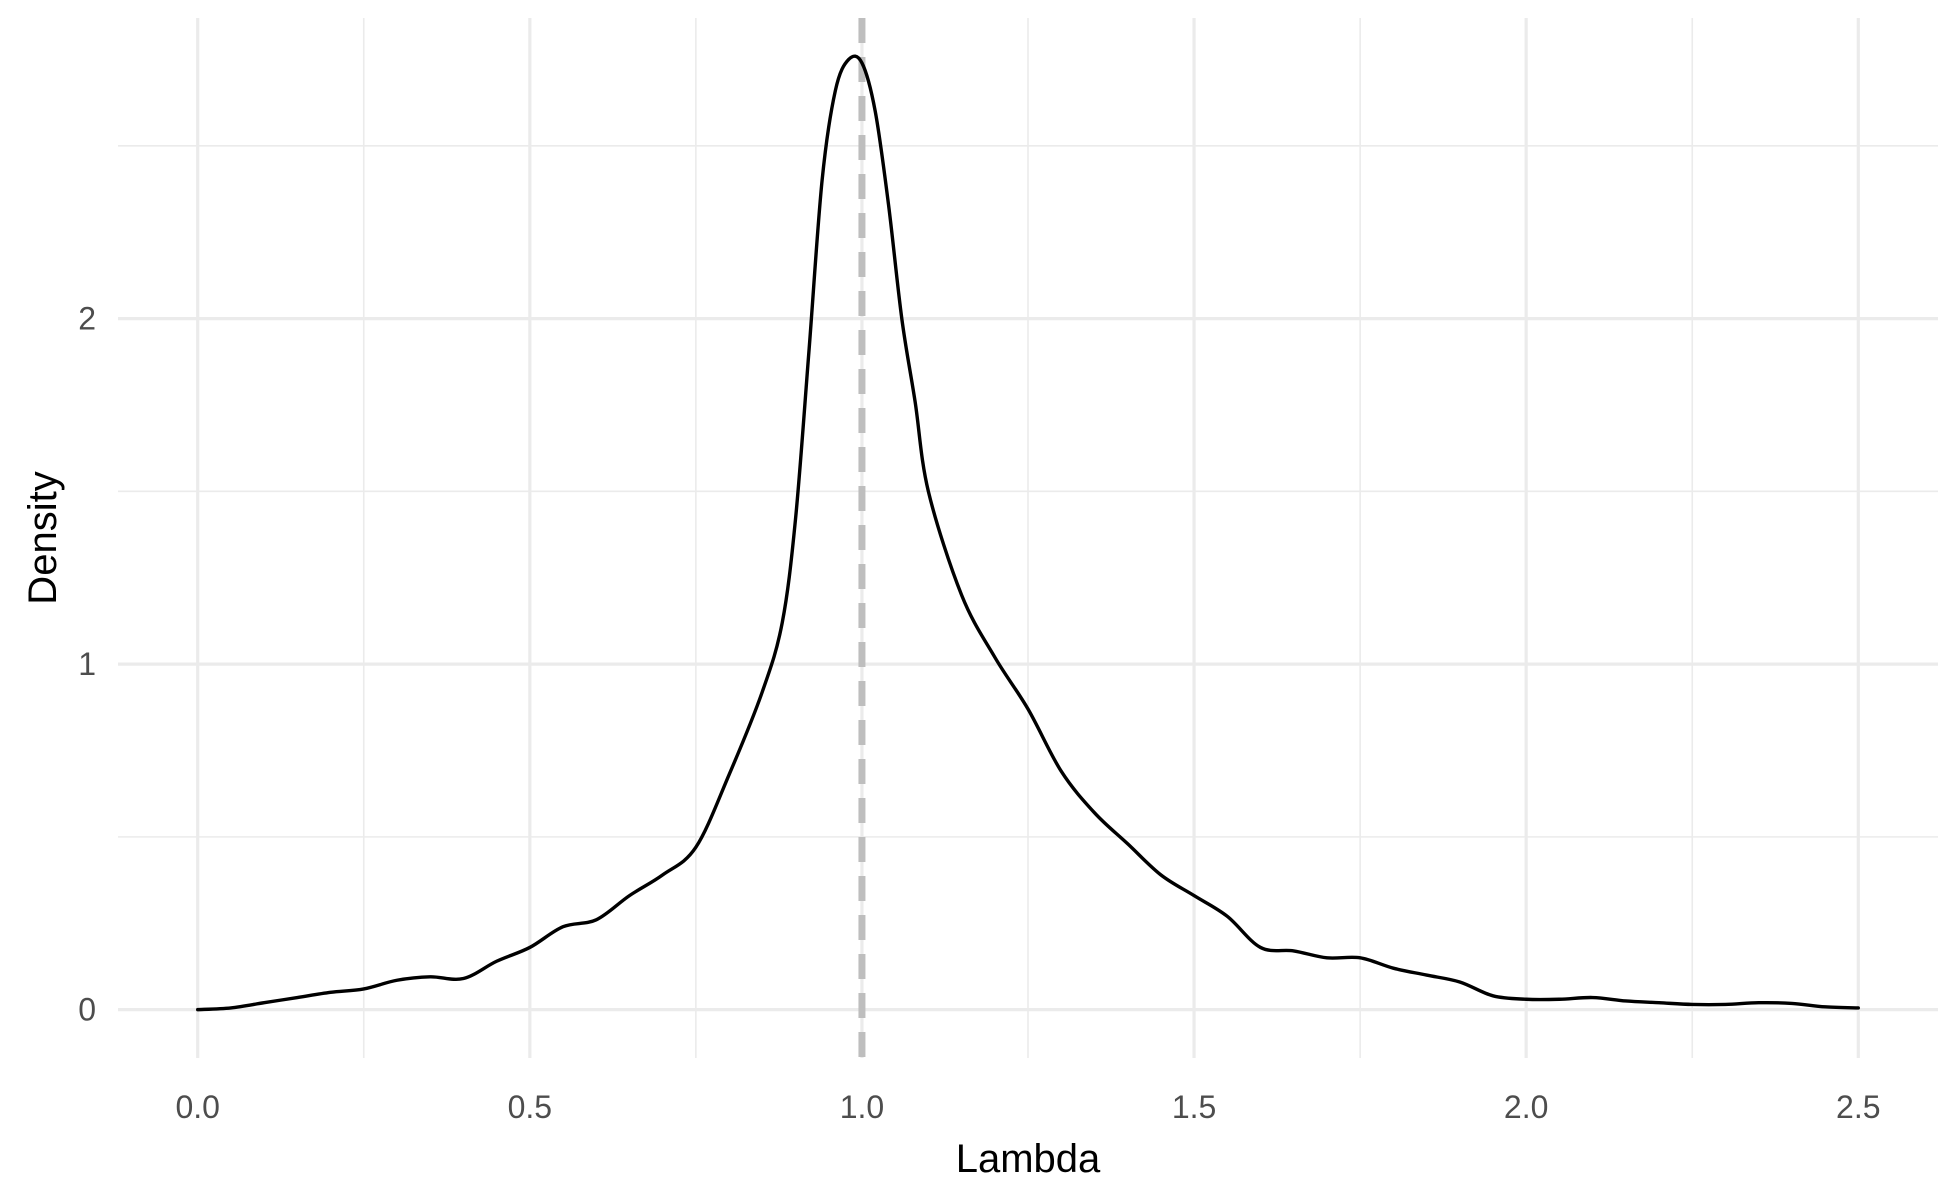 The image size is (1950, 1200). I want to click on y-tick-label: 1, so click(87, 664).